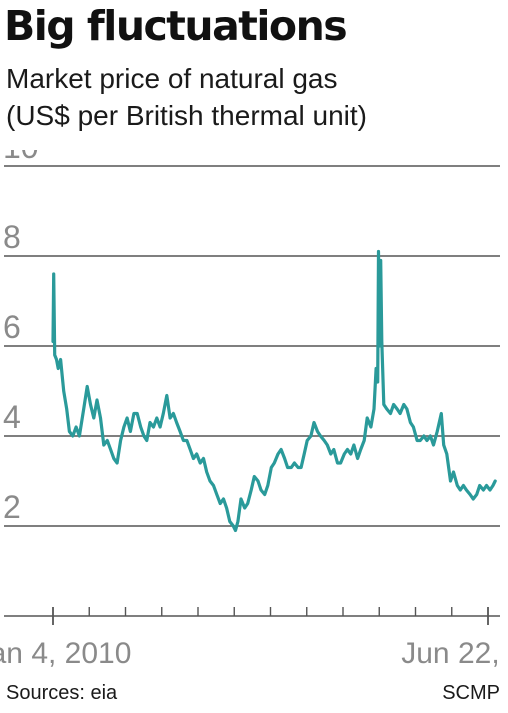  What do you see at coordinates (176, 26) in the screenshot?
I see `chart-title: Big fluctuations` at bounding box center [176, 26].